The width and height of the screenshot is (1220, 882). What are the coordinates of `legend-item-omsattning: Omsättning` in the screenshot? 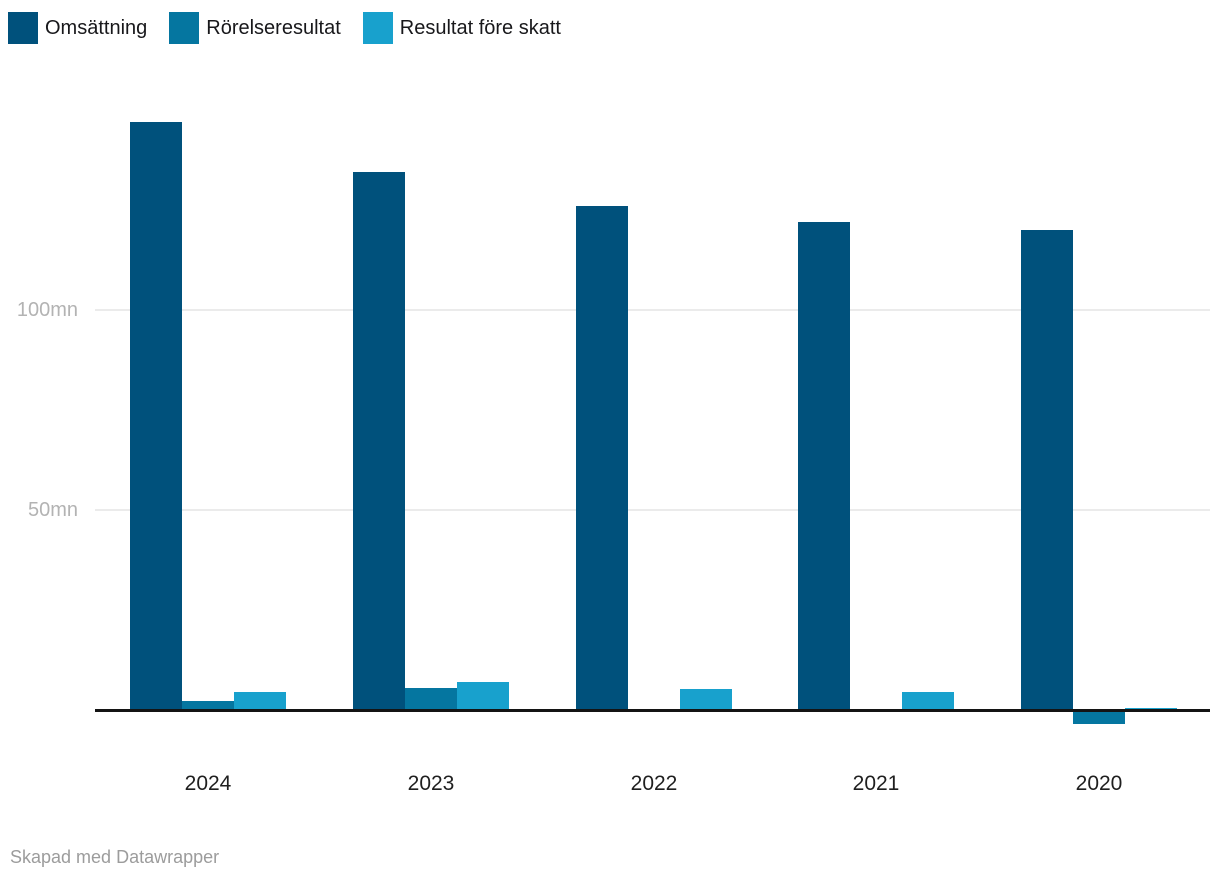 It's located at (77, 28).